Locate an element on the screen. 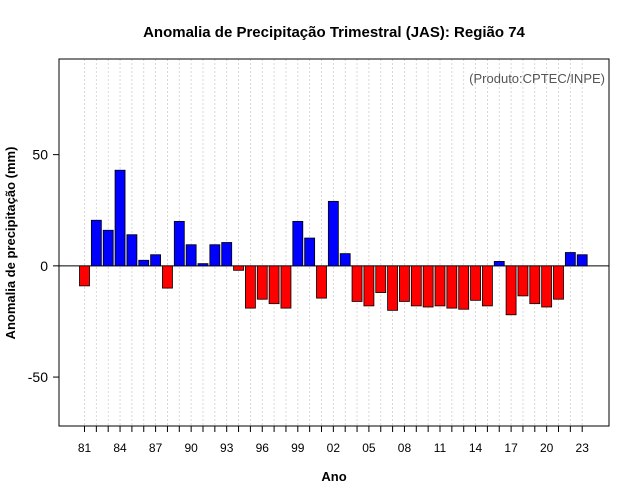 Image resolution: width=640 pixels, height=500 pixels. x-tick-label: 90 is located at coordinates (191, 448).